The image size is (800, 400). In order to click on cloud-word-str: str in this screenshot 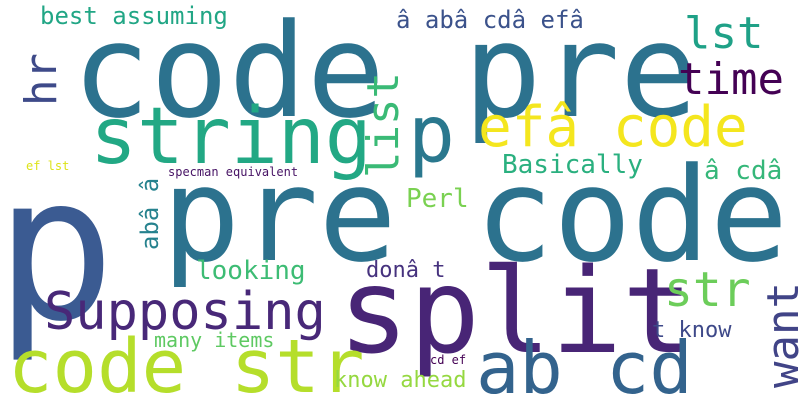, I will do `click(707, 290)`.